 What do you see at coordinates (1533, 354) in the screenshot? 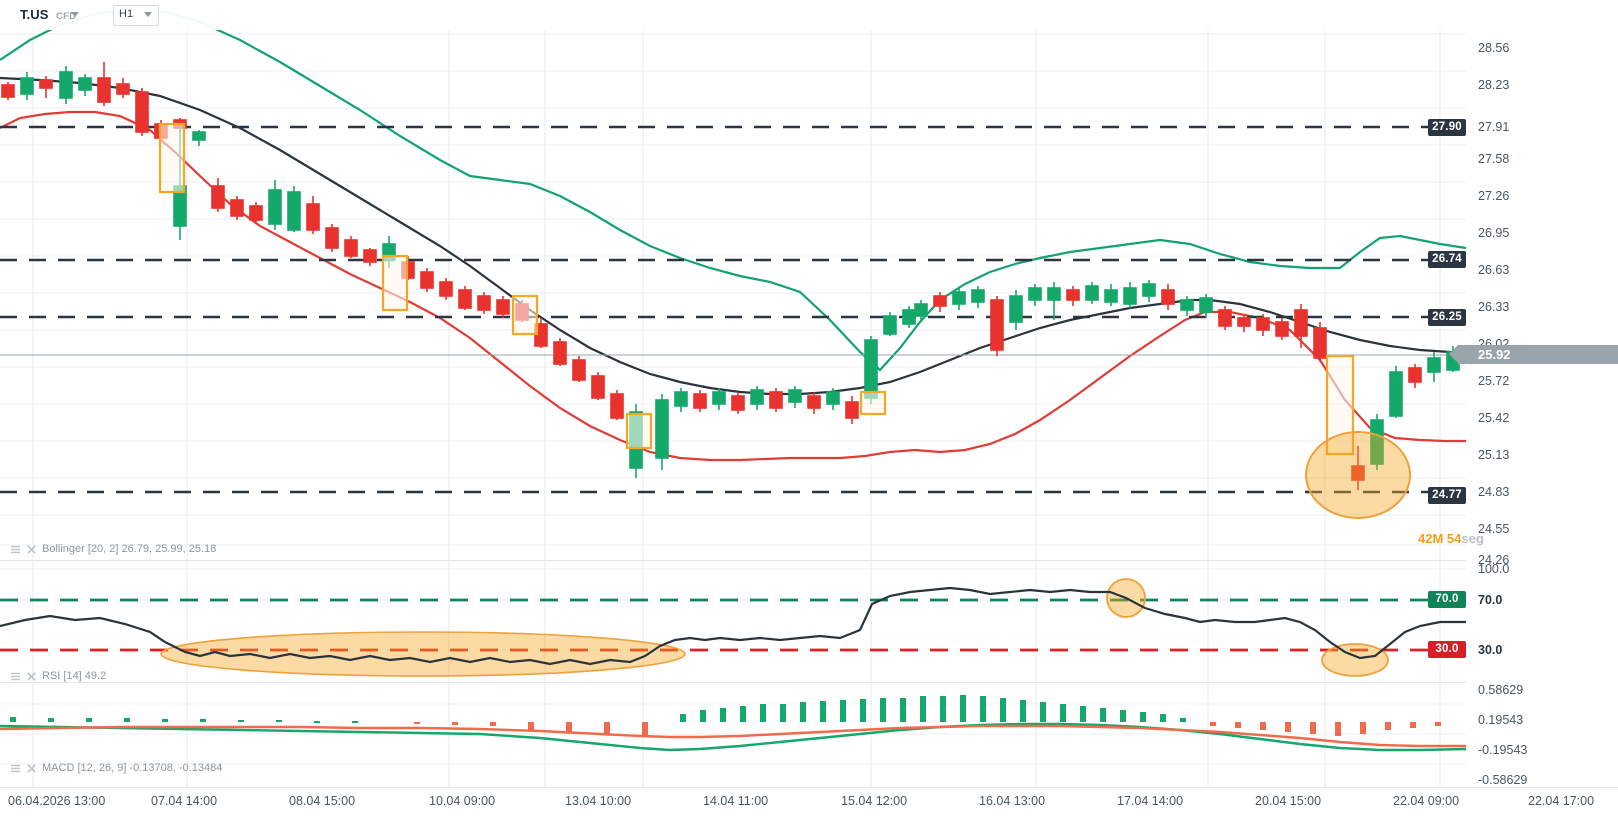
I see `last-price-tag: 25.92` at bounding box center [1533, 354].